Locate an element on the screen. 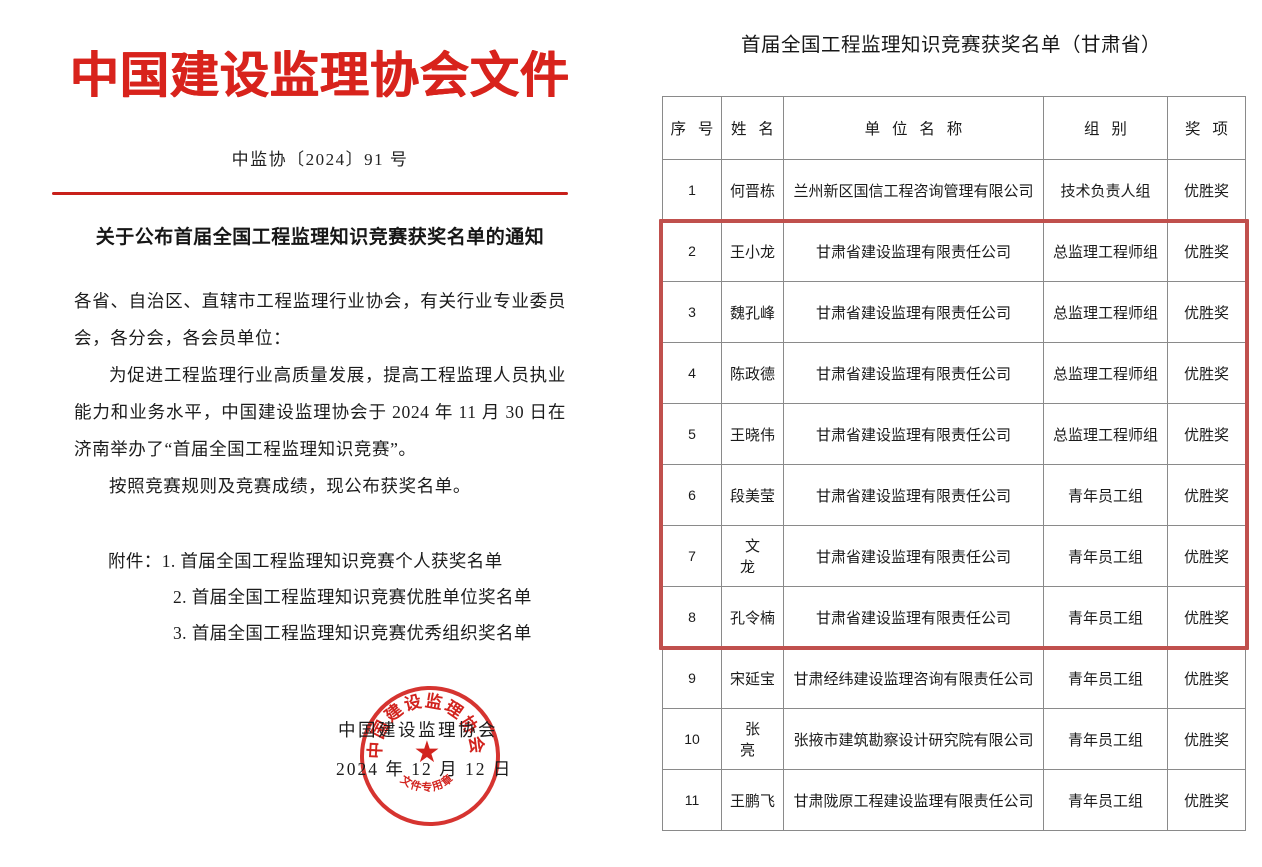 This screenshot has width=1262, height=867. table-header-row: 序 号 姓 名 单 位 名 称 组 别 奖 项 is located at coordinates (954, 128).